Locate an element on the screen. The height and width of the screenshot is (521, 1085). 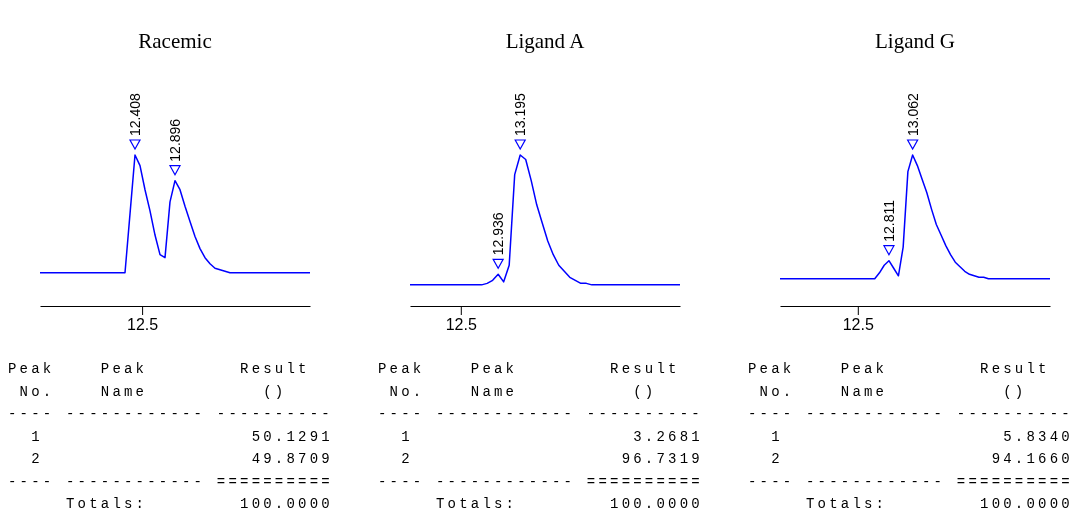
annotation: 13.195 is located at coordinates (520, 114).